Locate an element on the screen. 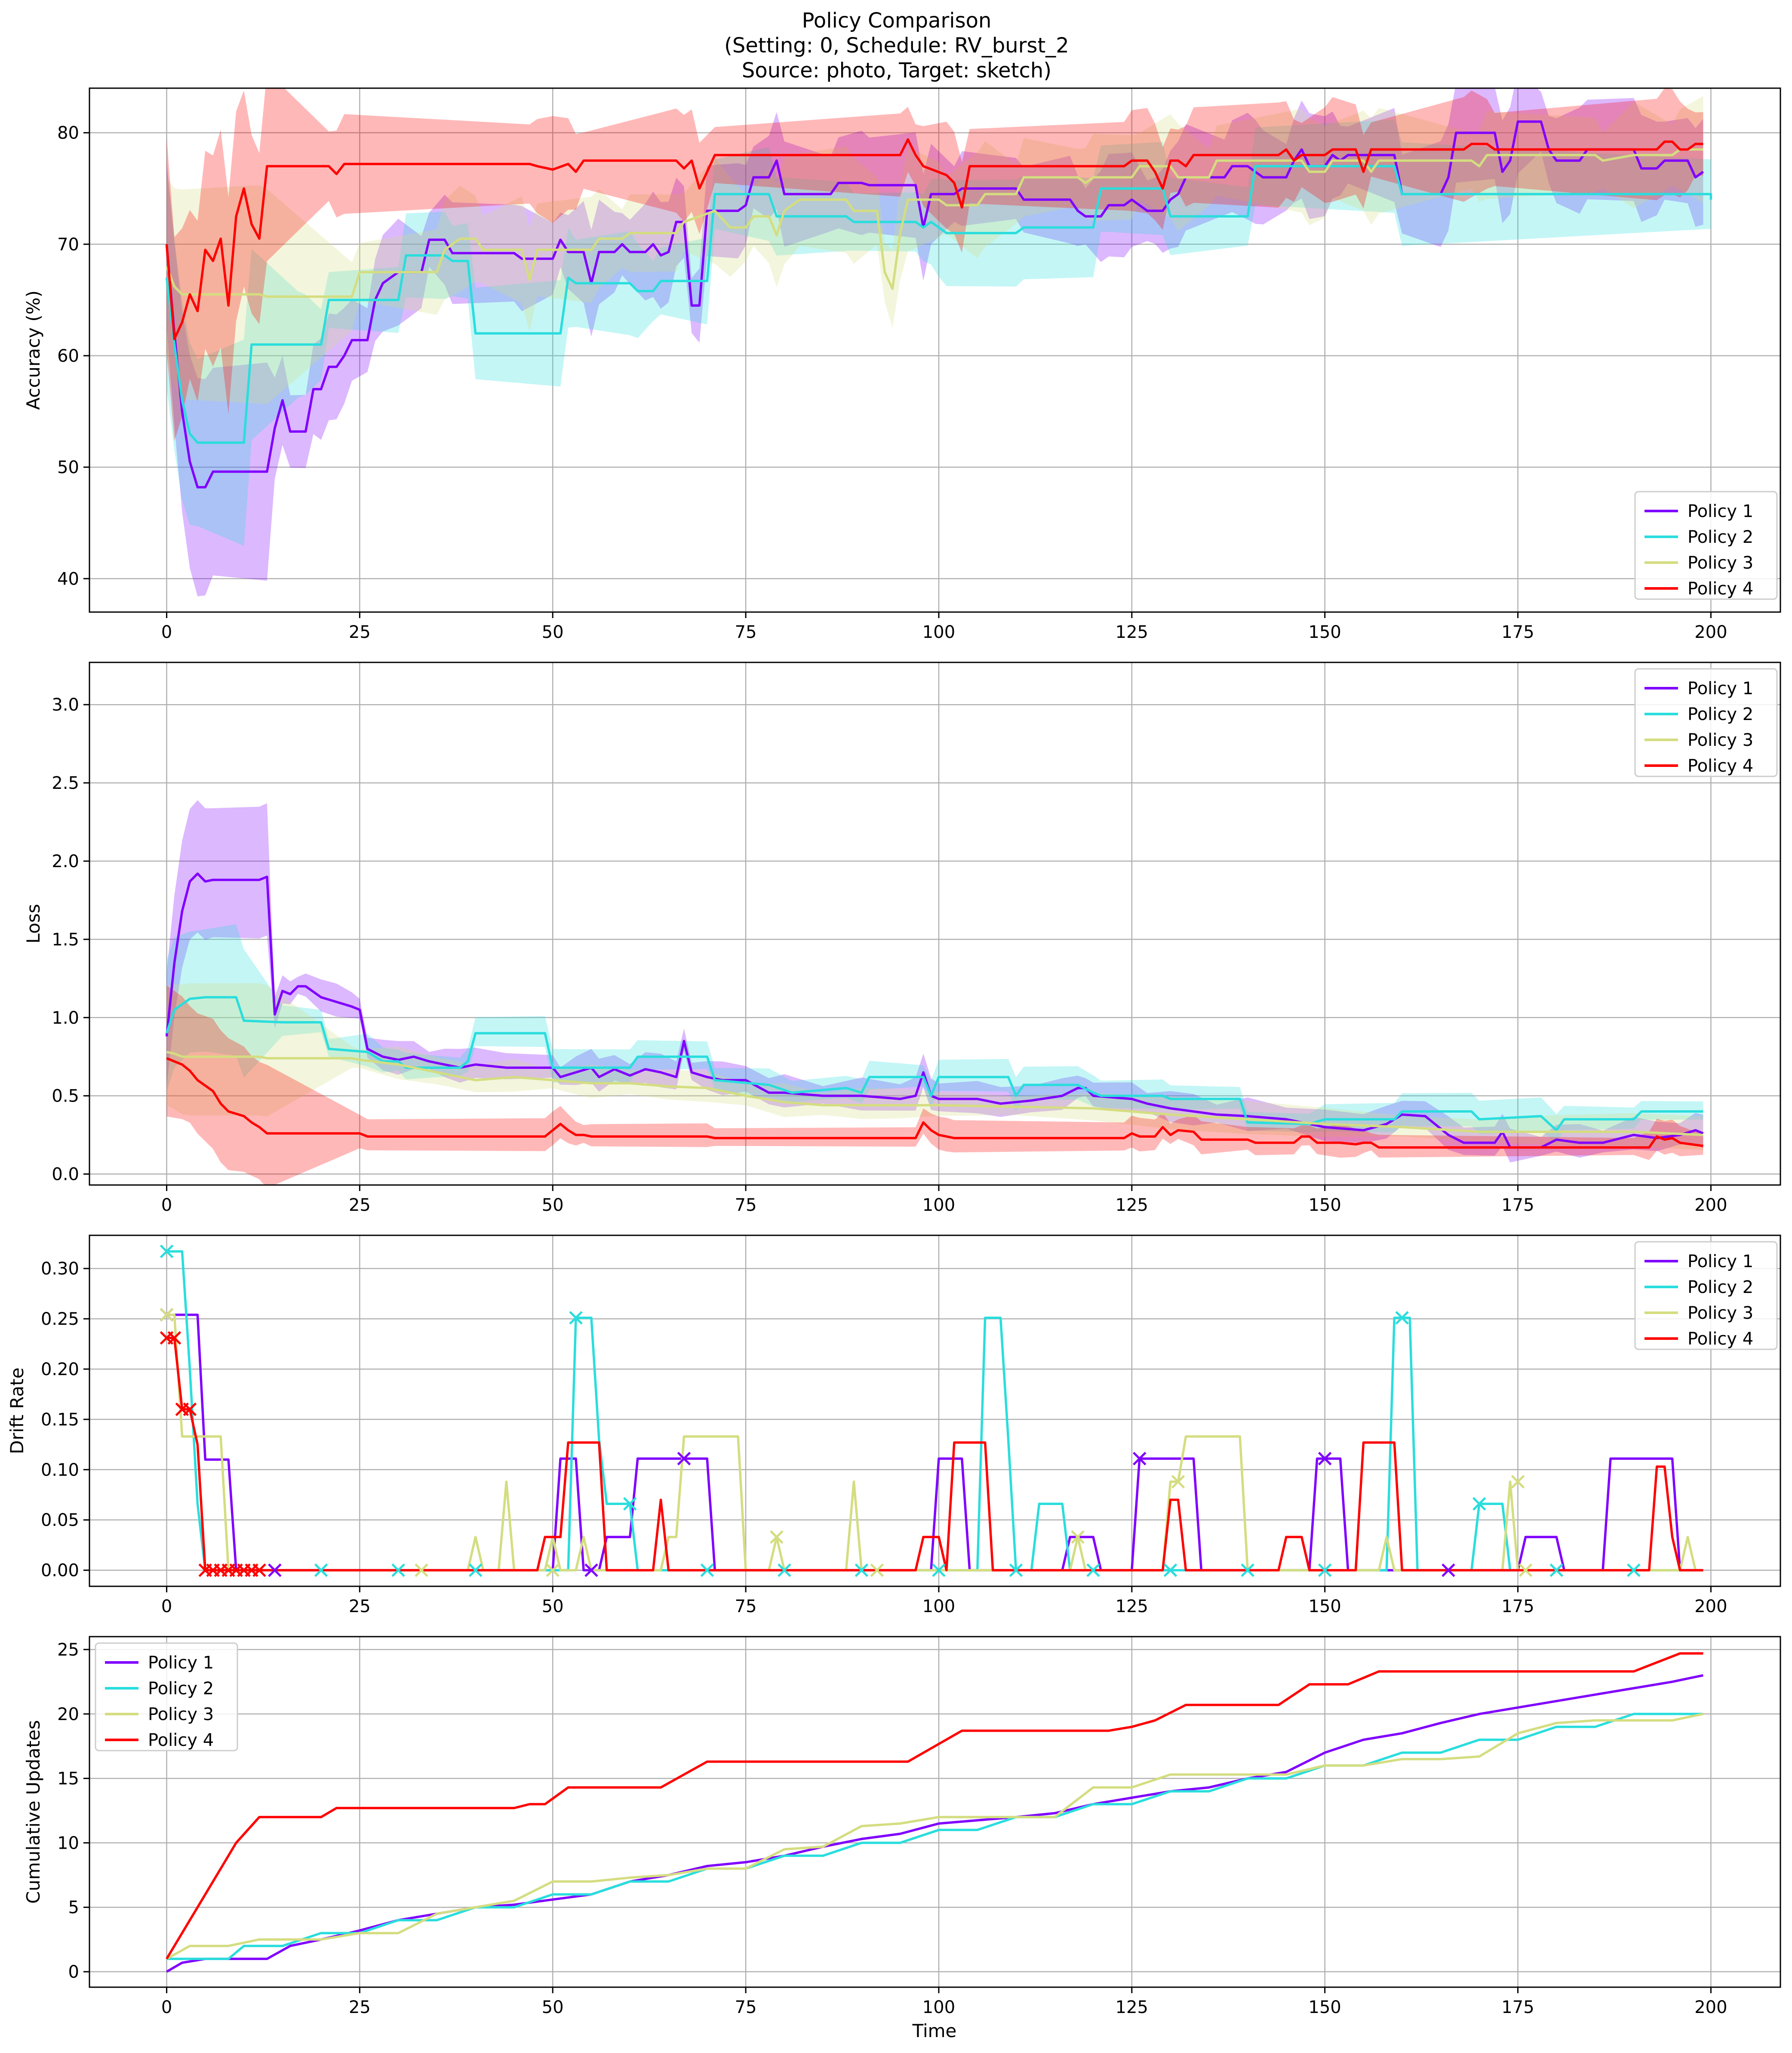 The image size is (1792, 2053). title-line-1: Policy Comparison is located at coordinates (897, 21).